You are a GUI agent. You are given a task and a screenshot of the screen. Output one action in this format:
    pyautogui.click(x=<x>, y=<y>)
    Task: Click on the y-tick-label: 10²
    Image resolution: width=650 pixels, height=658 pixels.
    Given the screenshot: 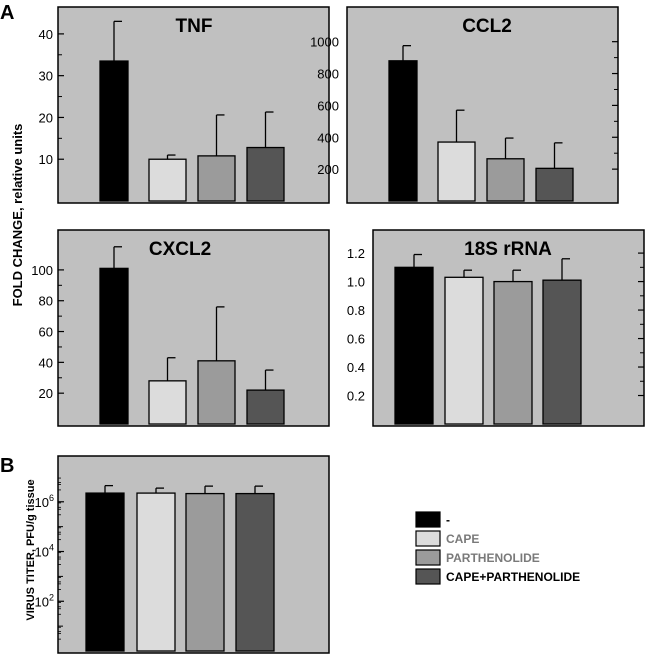 What is the action you would take?
    pyautogui.click(x=44, y=600)
    